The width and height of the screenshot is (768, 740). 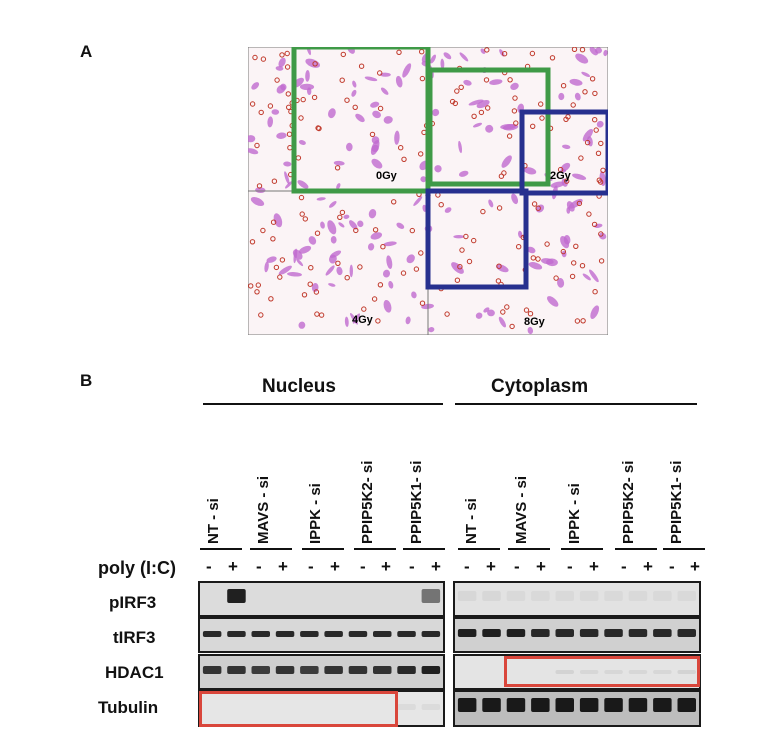 What do you see at coordinates (521, 510) in the screenshot?
I see `lane-label-cytoplasm-2: MAVS - si` at bounding box center [521, 510].